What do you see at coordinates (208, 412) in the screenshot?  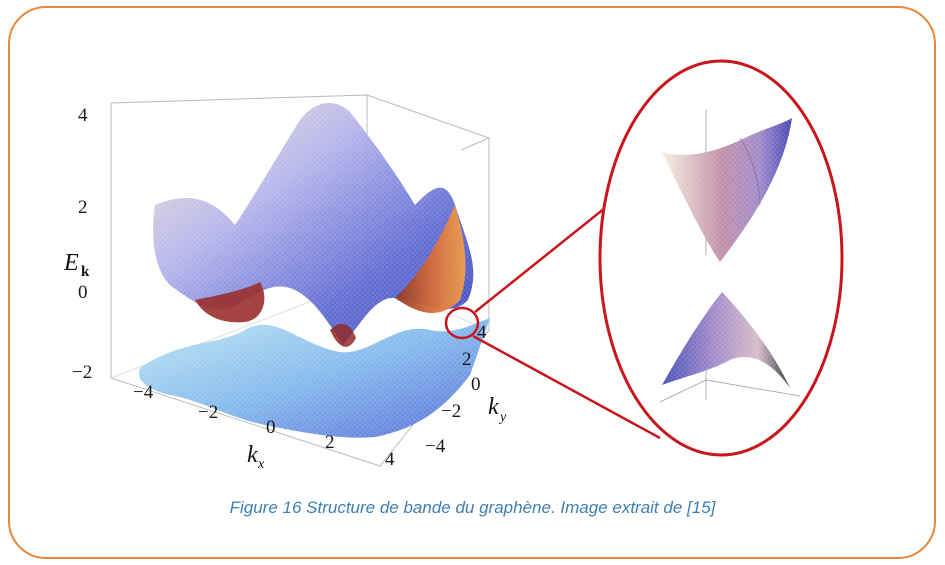 I see `x-tick: −2` at bounding box center [208, 412].